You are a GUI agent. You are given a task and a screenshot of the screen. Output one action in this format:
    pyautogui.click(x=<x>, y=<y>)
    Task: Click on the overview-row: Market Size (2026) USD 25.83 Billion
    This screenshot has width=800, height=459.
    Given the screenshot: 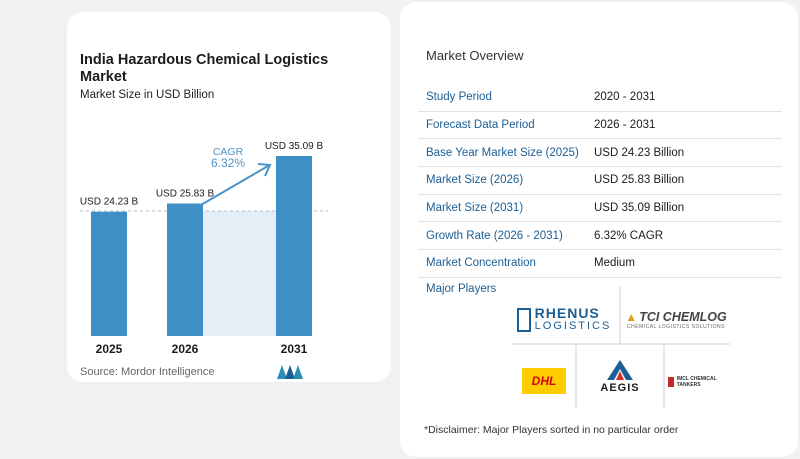 What is the action you would take?
    pyautogui.click(x=600, y=180)
    